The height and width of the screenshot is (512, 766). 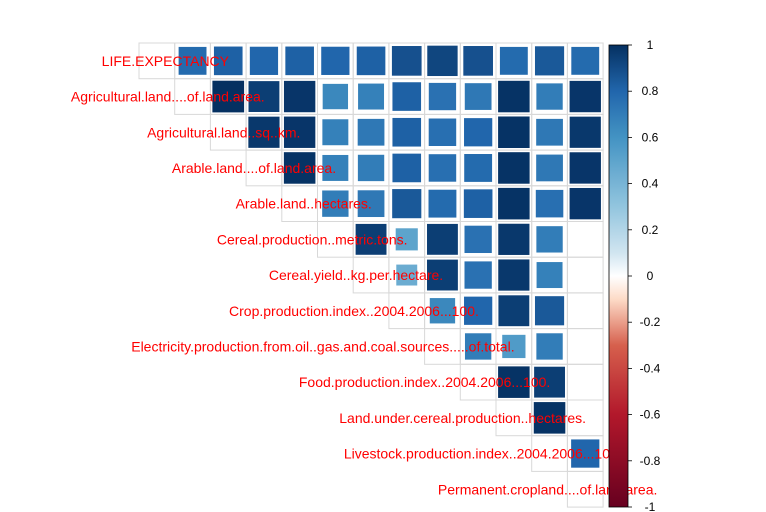 I want to click on variable-label: Agricultural.land..sq..km., so click(x=223, y=132).